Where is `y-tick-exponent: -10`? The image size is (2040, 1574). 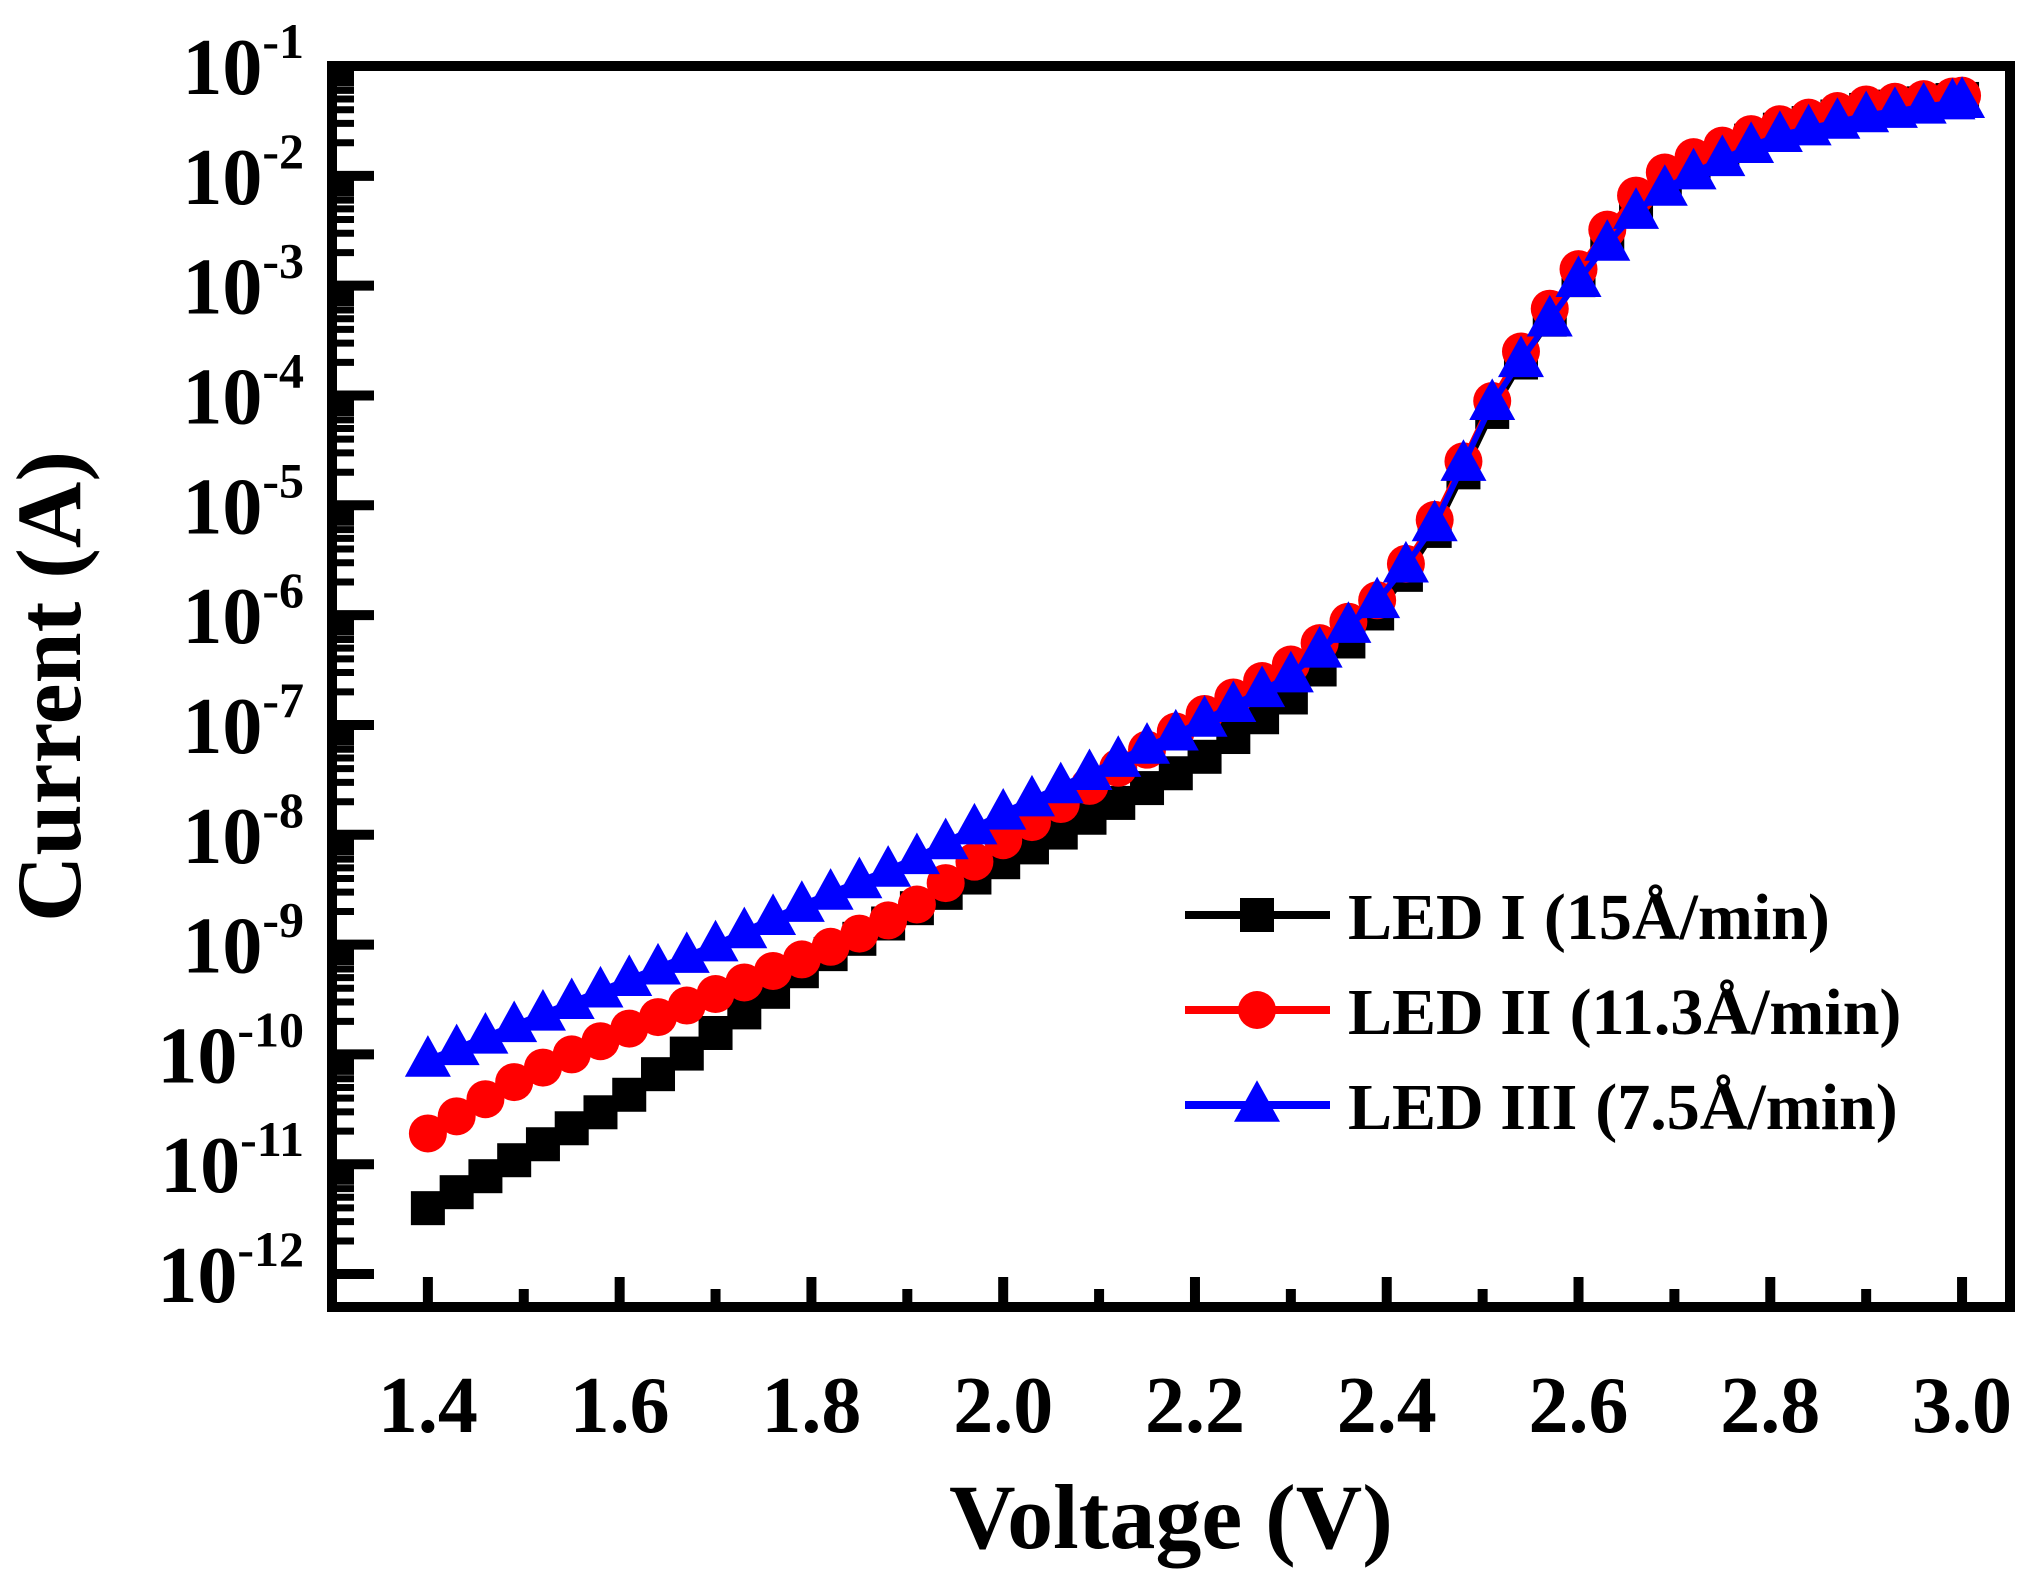 y-tick-exponent: -10 is located at coordinates (270, 1029).